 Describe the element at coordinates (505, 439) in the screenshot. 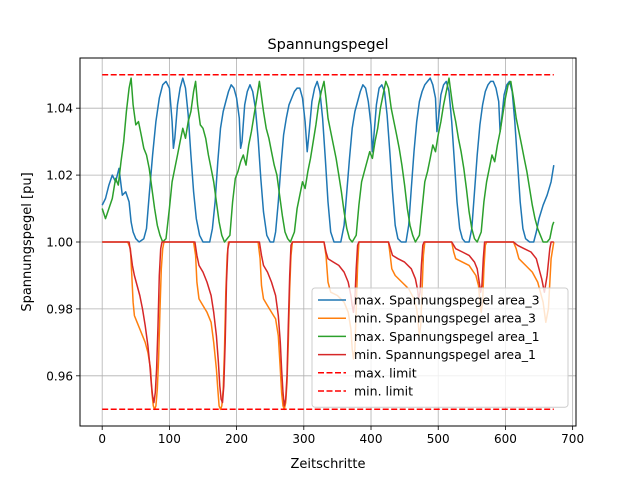

I see `x-tick-label: 600` at that location.